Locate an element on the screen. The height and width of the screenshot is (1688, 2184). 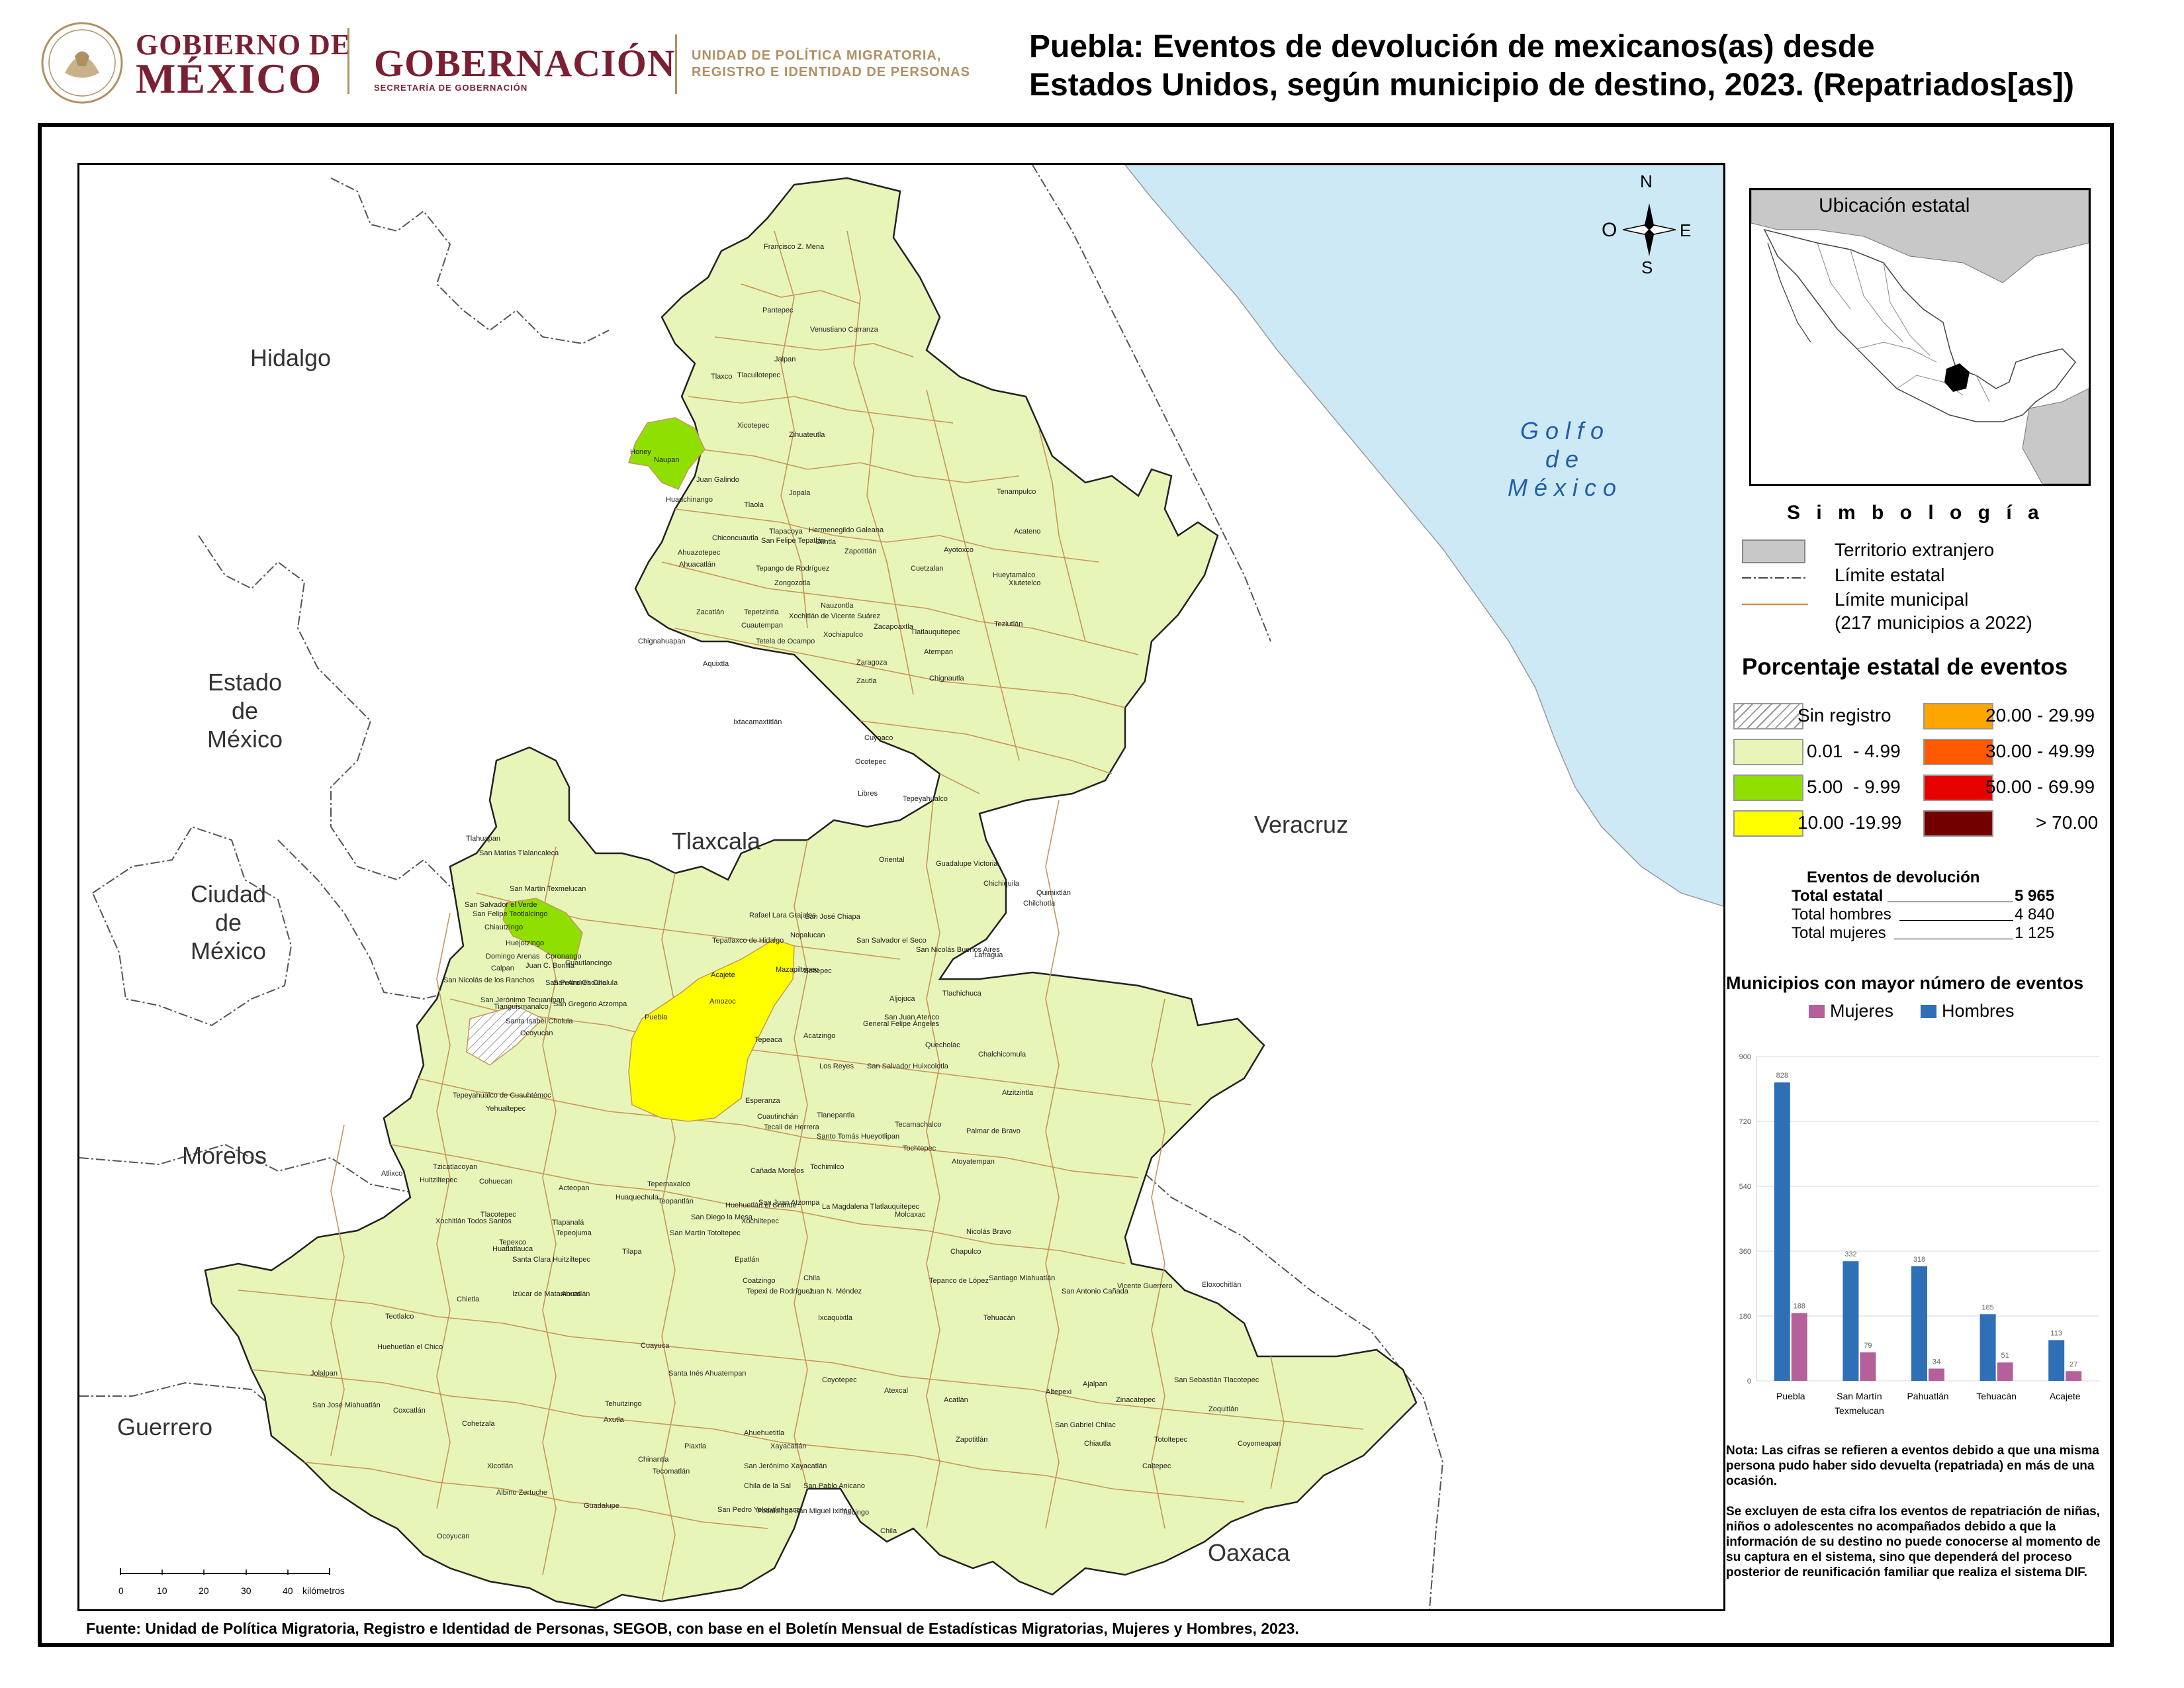
municipality-label: Tetela de Ocampo is located at coordinates (785, 641).